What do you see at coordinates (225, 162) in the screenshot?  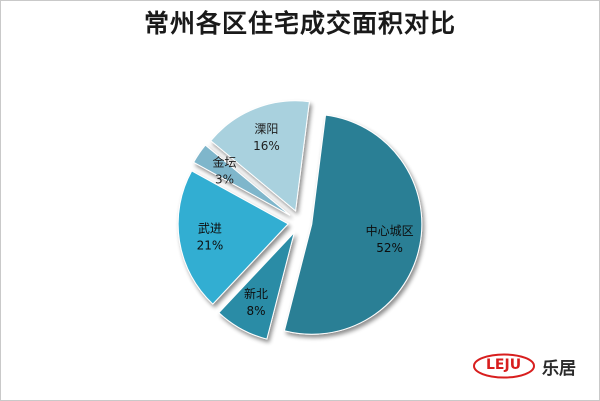 I see `slice-category-label: 金坛` at bounding box center [225, 162].